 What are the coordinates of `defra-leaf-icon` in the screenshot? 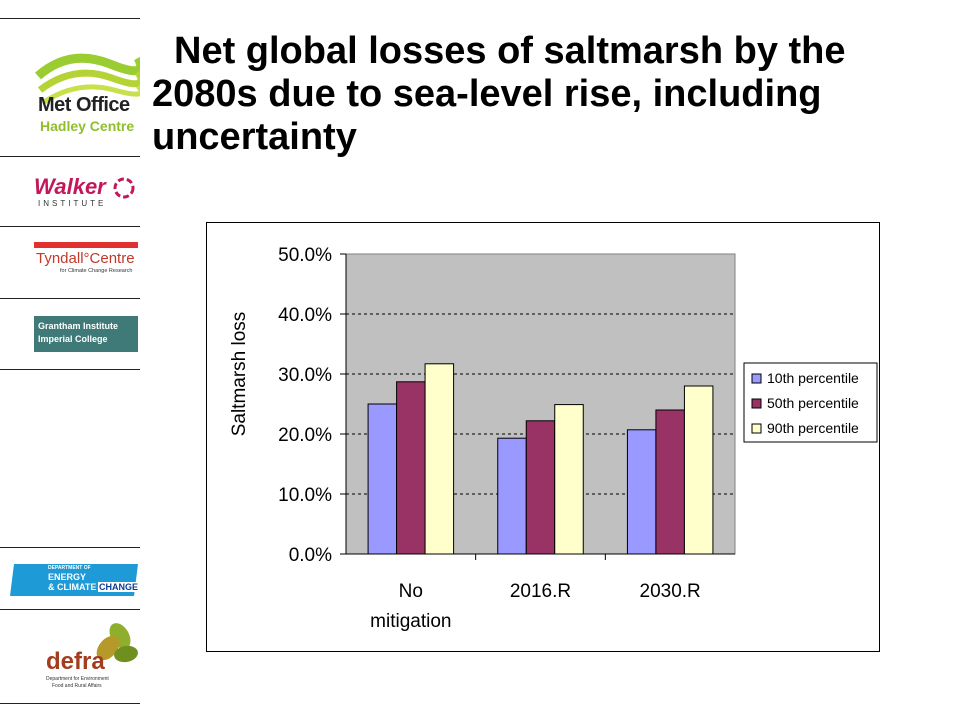 It's located at (117, 643).